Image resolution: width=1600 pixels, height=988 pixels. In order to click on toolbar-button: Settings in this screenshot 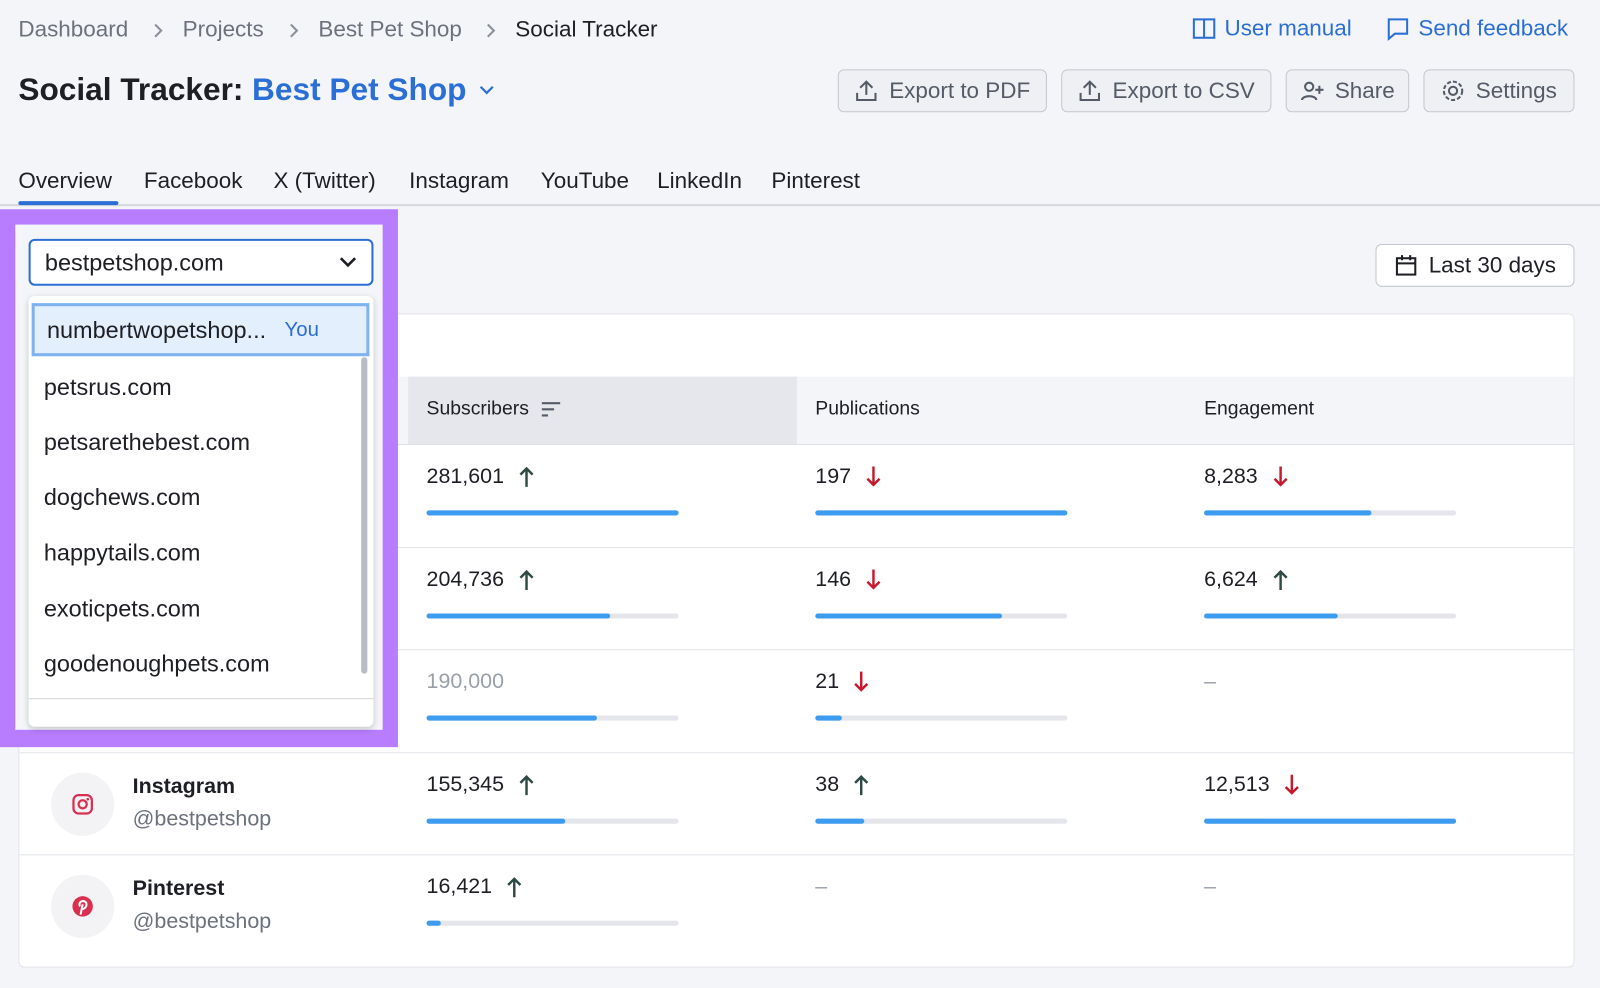, I will do `click(1499, 91)`.